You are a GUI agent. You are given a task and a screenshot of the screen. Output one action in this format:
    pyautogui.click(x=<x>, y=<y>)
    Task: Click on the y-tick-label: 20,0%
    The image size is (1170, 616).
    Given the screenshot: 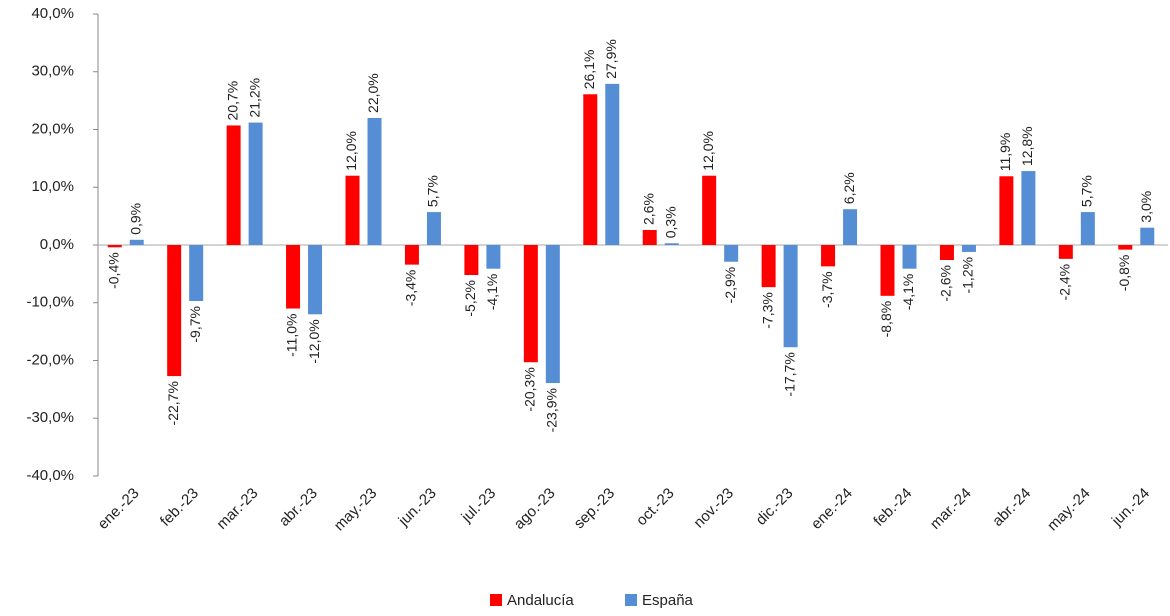 What is the action you would take?
    pyautogui.click(x=52, y=128)
    